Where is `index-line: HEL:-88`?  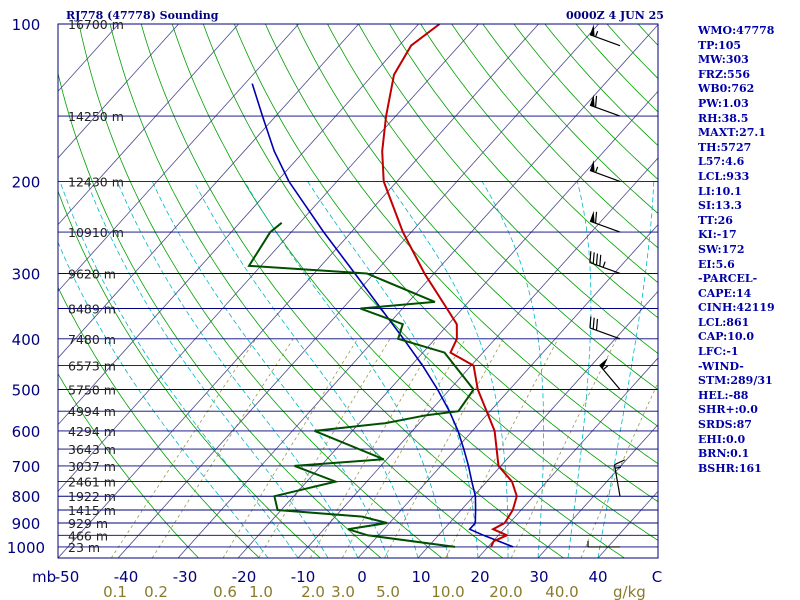 index-line: HEL:-88 is located at coordinates (723, 395).